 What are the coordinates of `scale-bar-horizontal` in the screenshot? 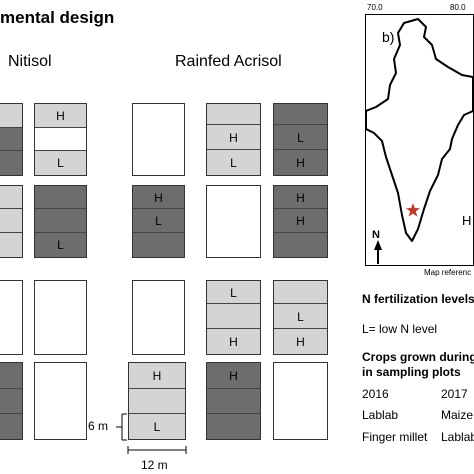 It's located at (157, 450).